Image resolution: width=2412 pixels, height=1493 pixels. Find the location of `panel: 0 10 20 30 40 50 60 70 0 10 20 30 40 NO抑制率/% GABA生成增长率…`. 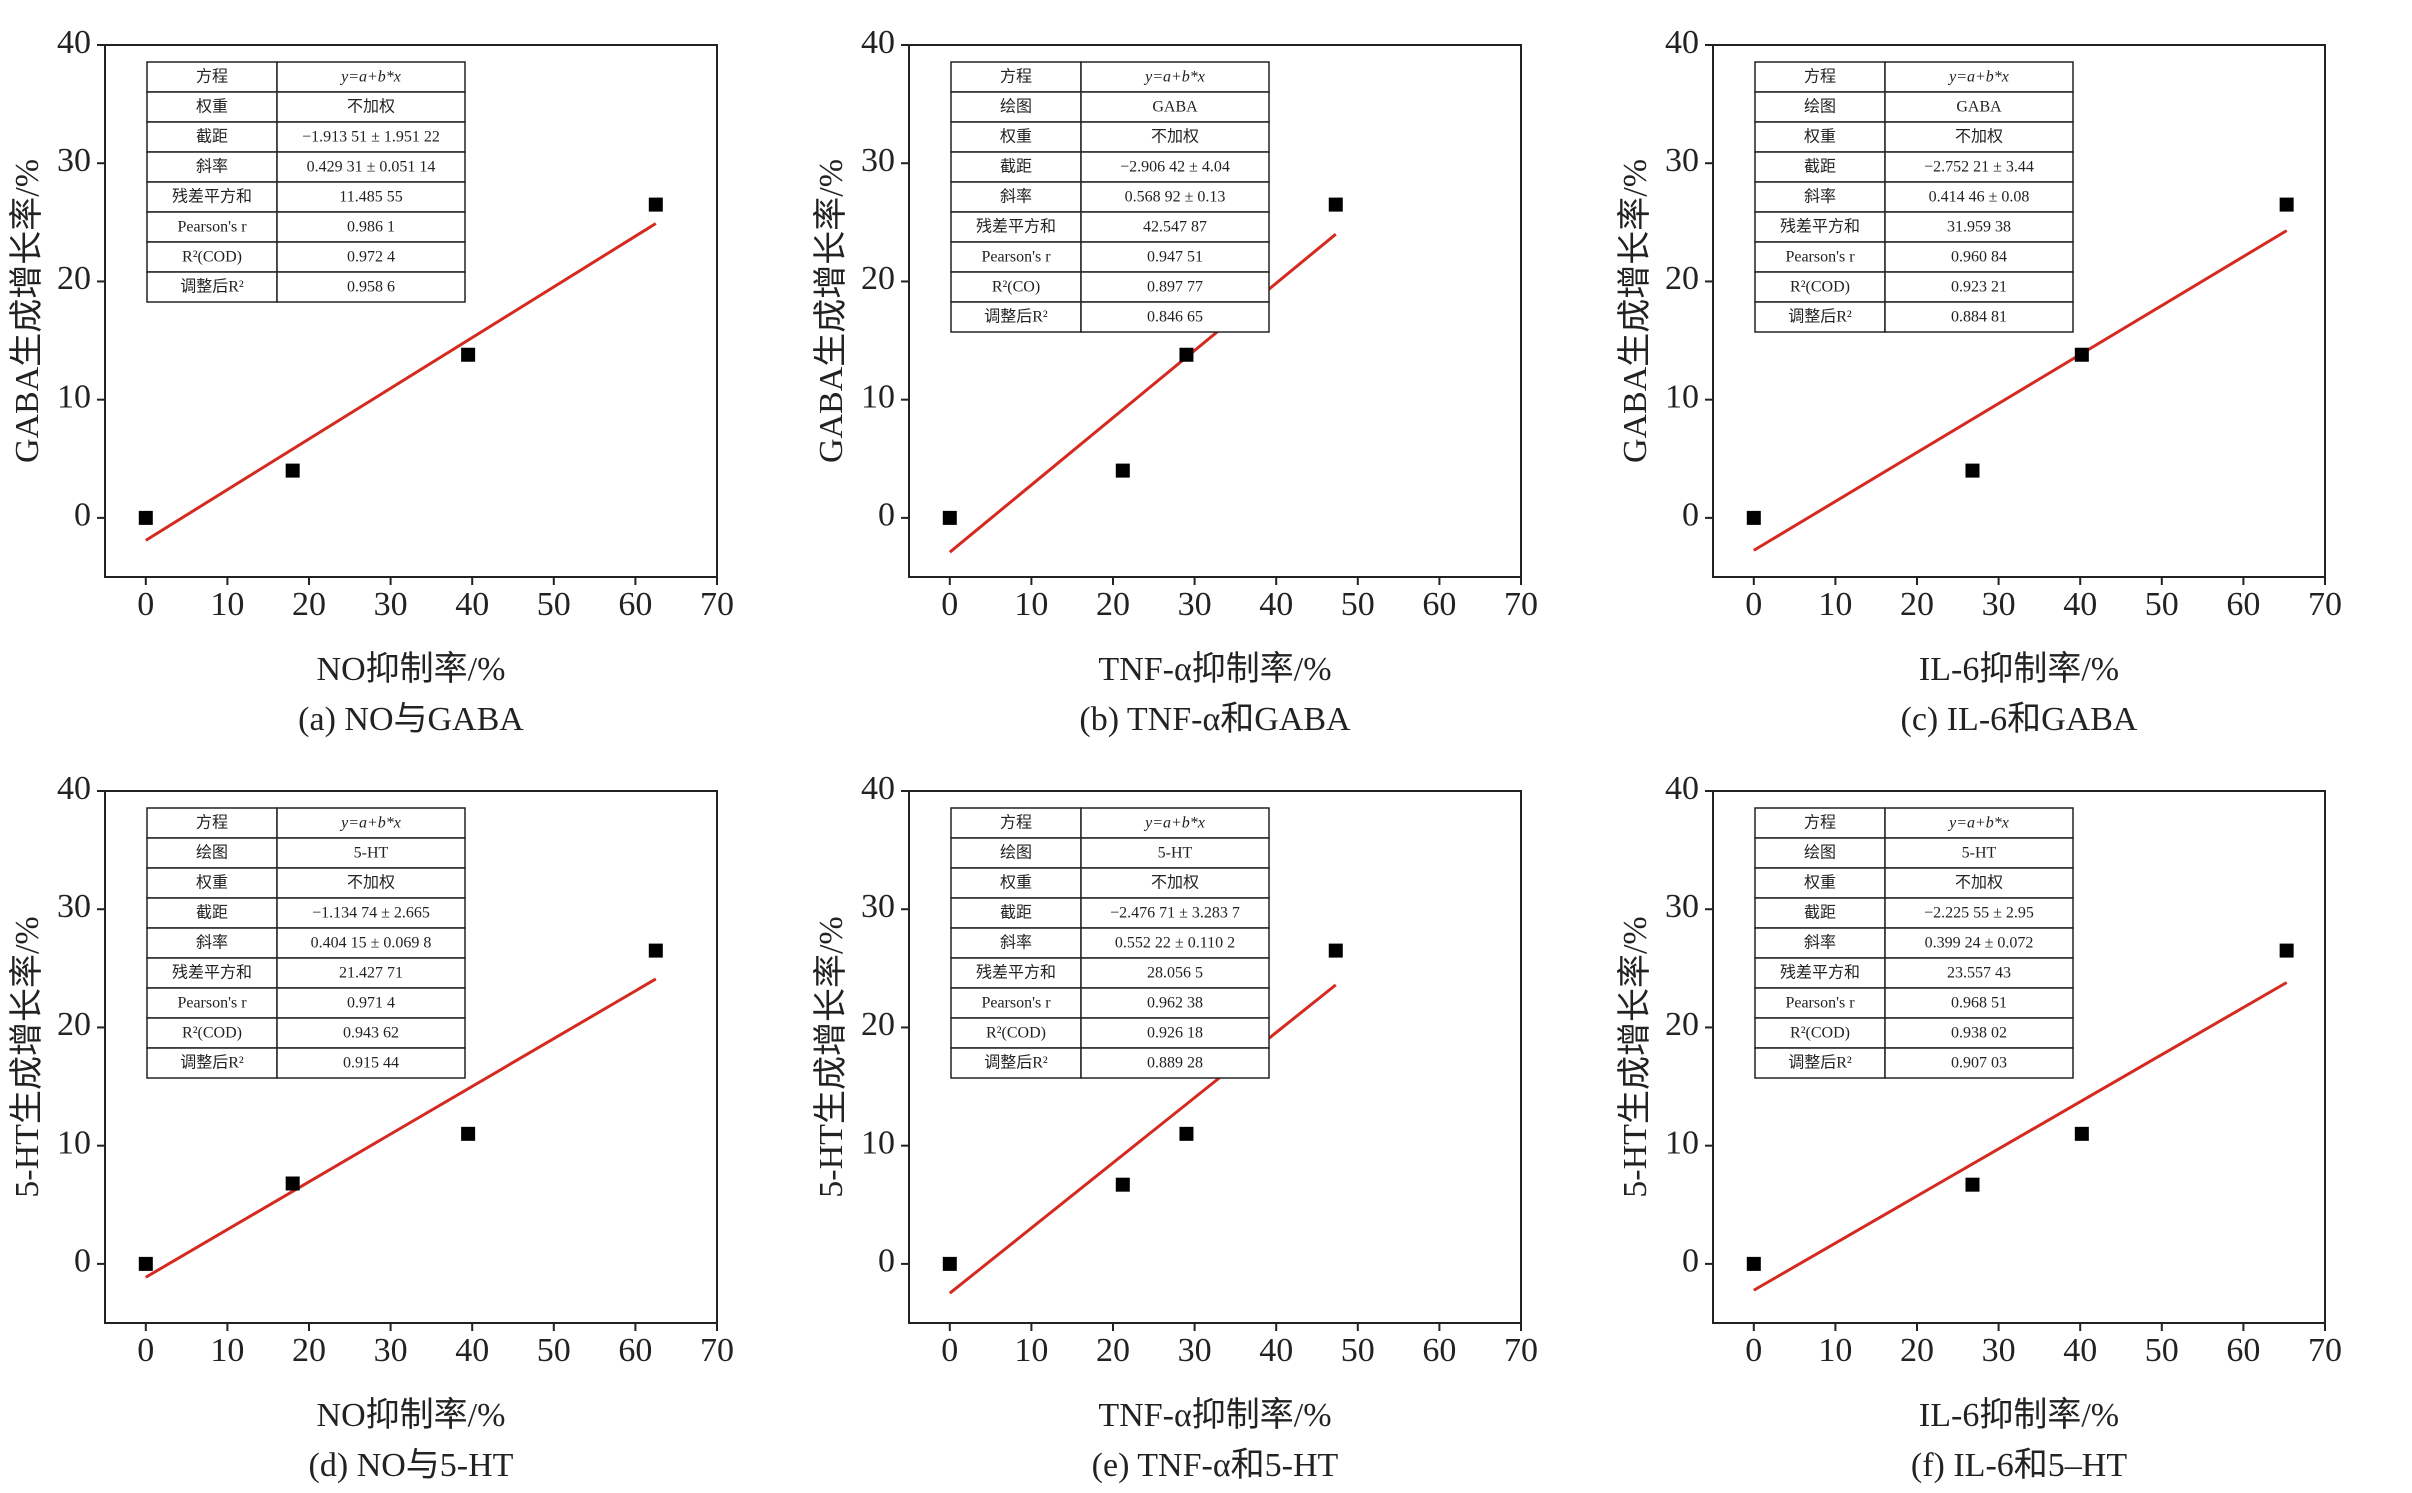

panel: 0 10 20 30 40 50 60 70 0 10 20 30 40 NO抑制率/% GABA生成增长率… is located at coordinates (371, 381).